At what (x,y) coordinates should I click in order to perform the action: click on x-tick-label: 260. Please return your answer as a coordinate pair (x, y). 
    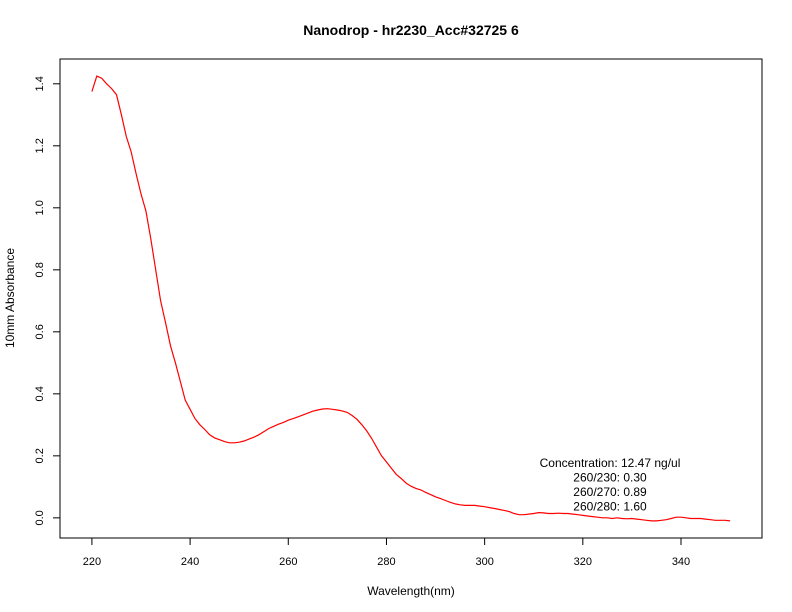
    Looking at the image, I should click on (288, 562).